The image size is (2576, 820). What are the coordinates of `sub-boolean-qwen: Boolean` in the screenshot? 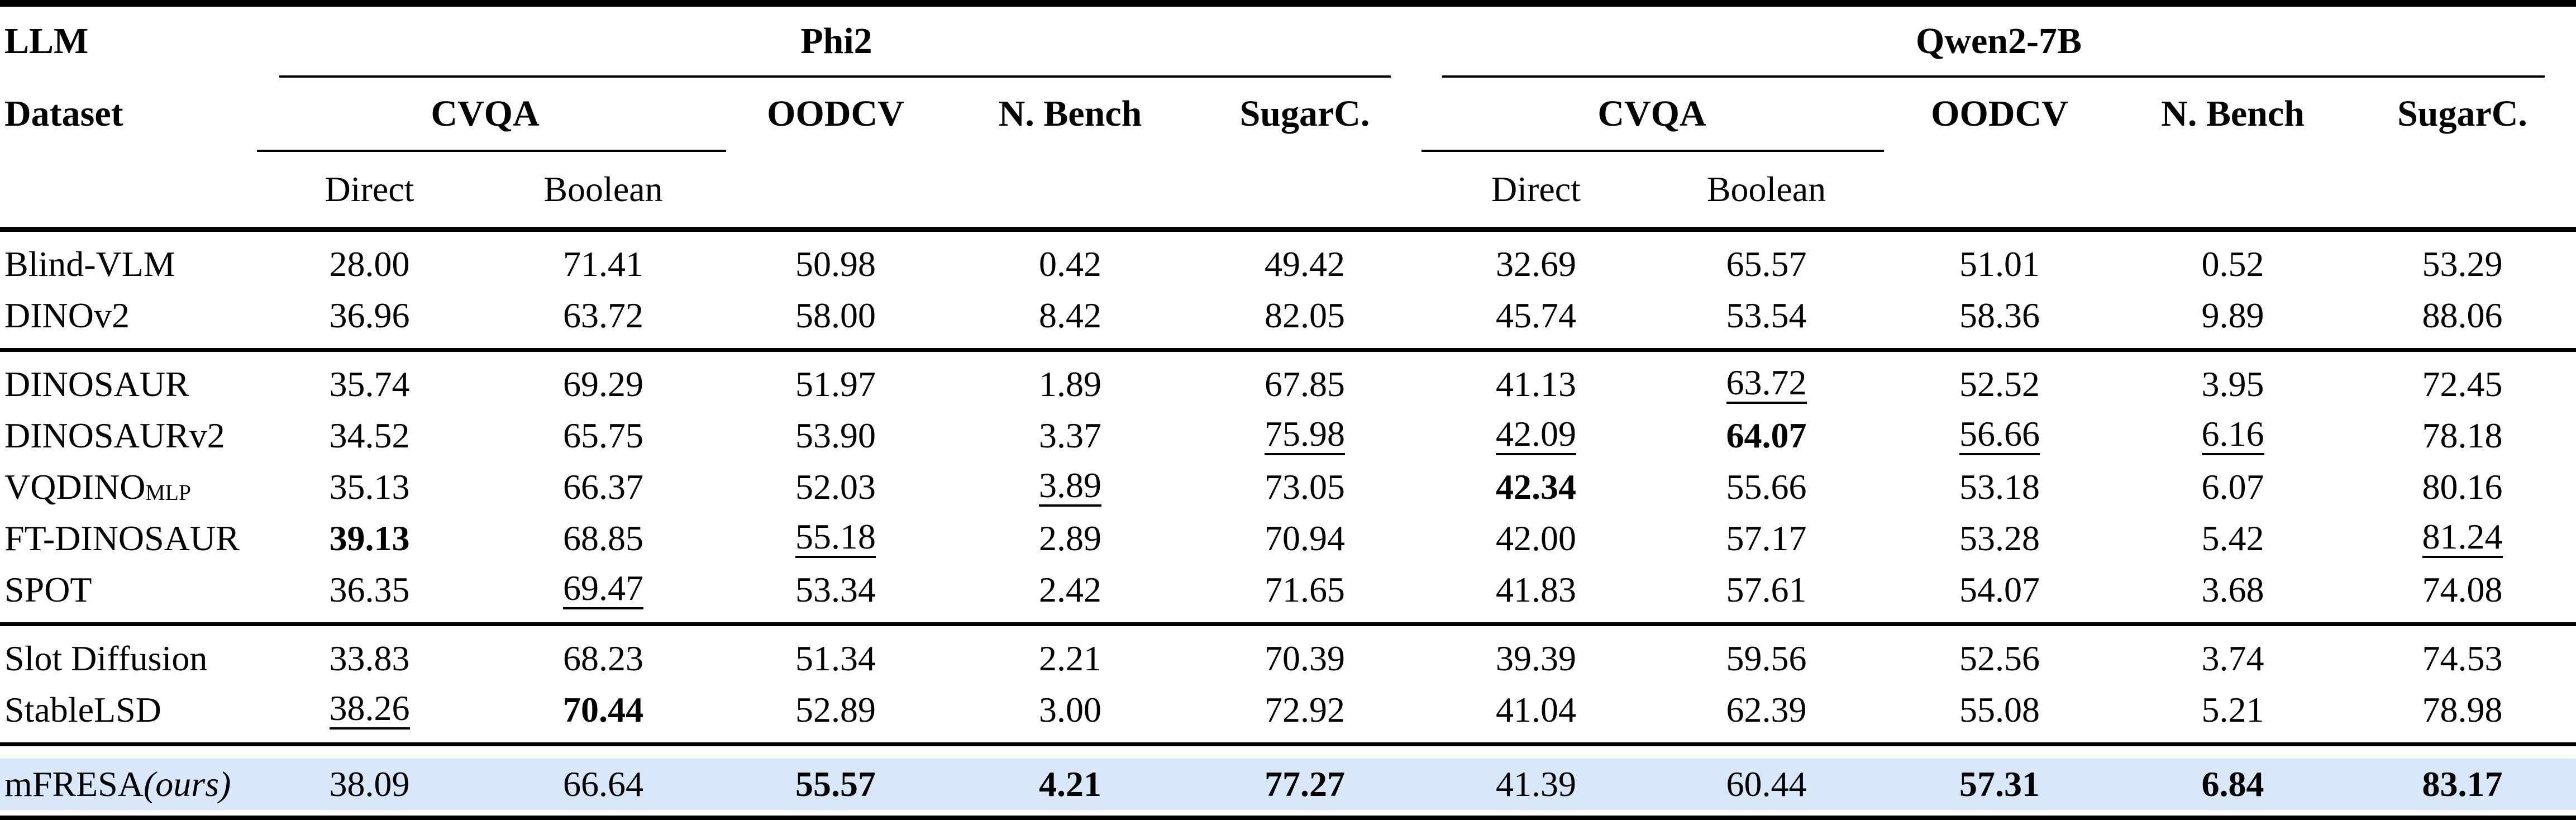 It's located at (1766, 189).